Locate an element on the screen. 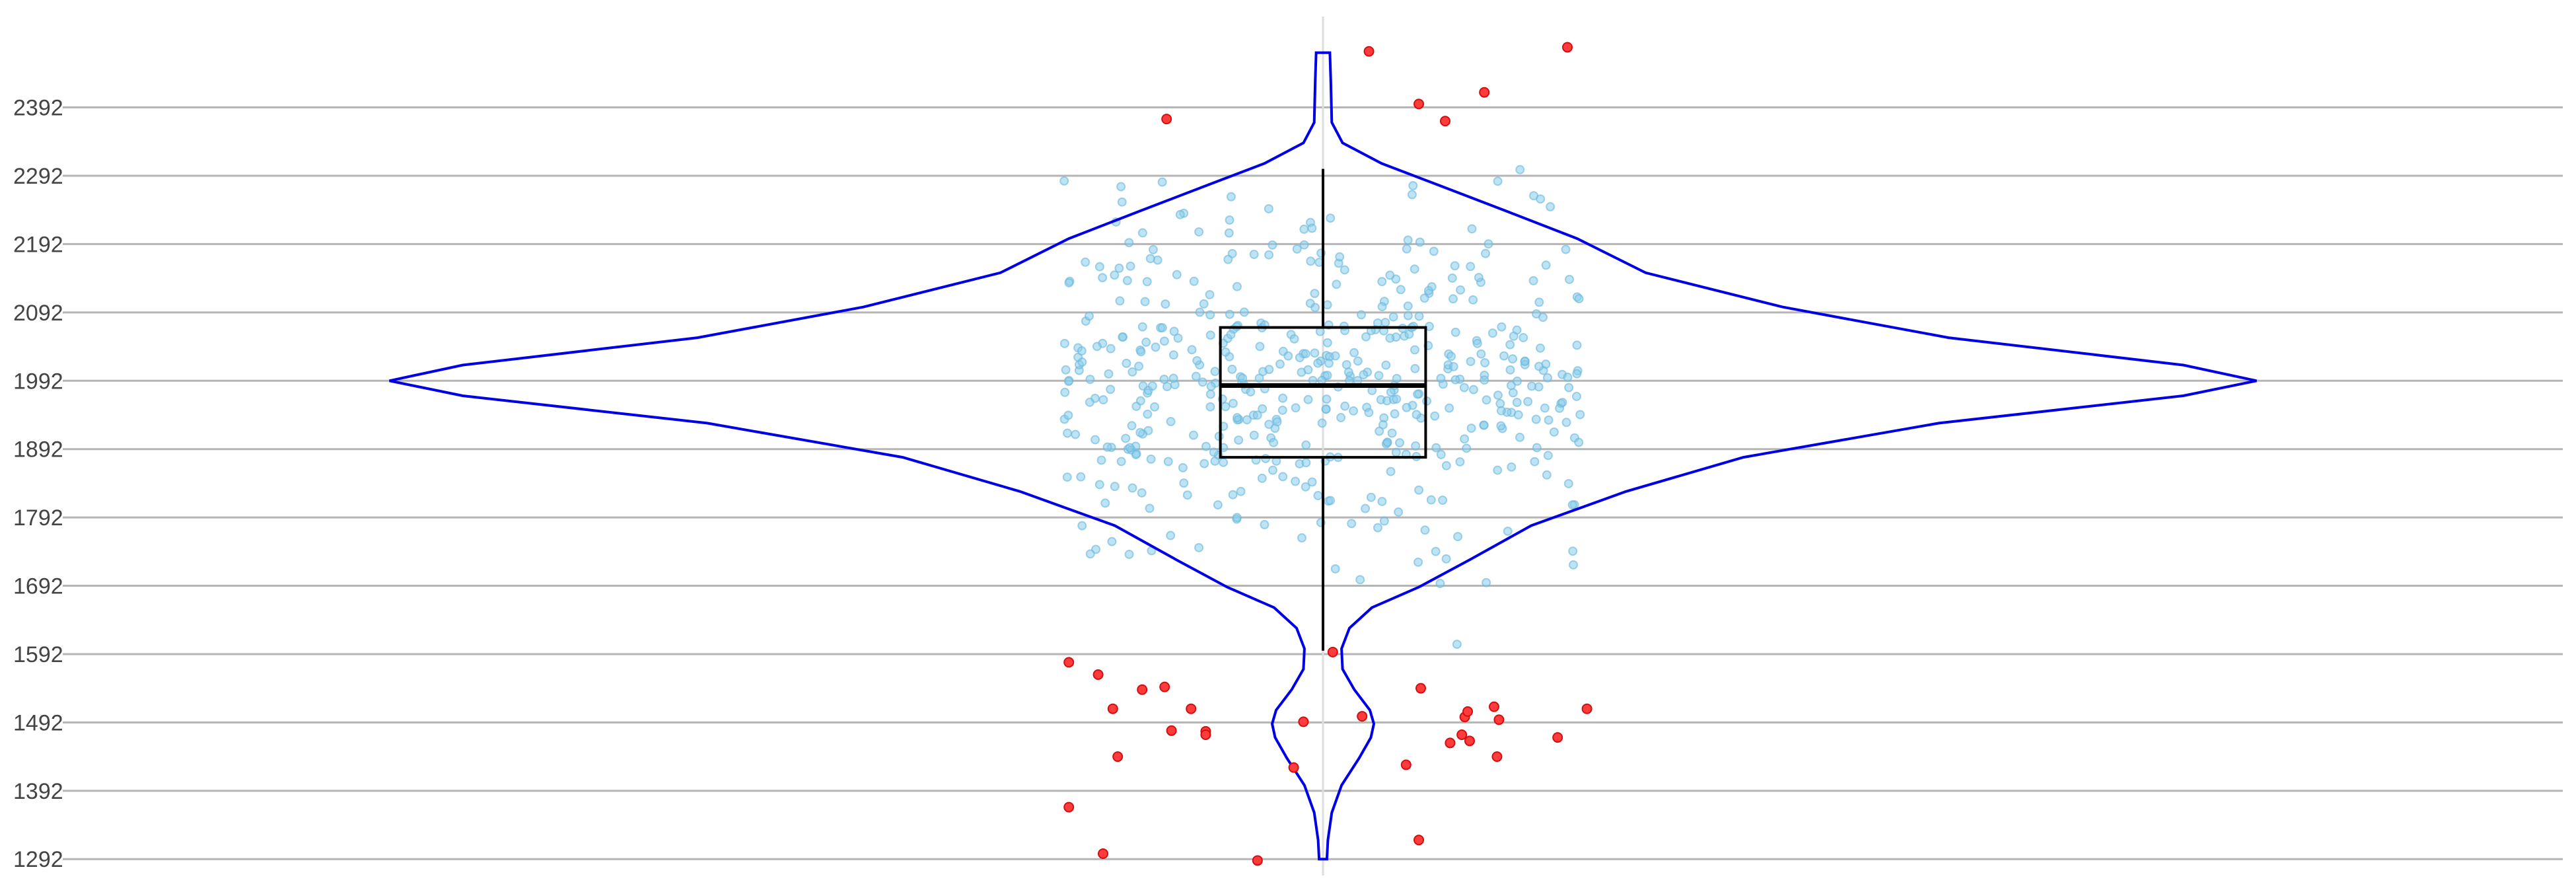  y-tick-label-1692: 1692 is located at coordinates (38, 586).